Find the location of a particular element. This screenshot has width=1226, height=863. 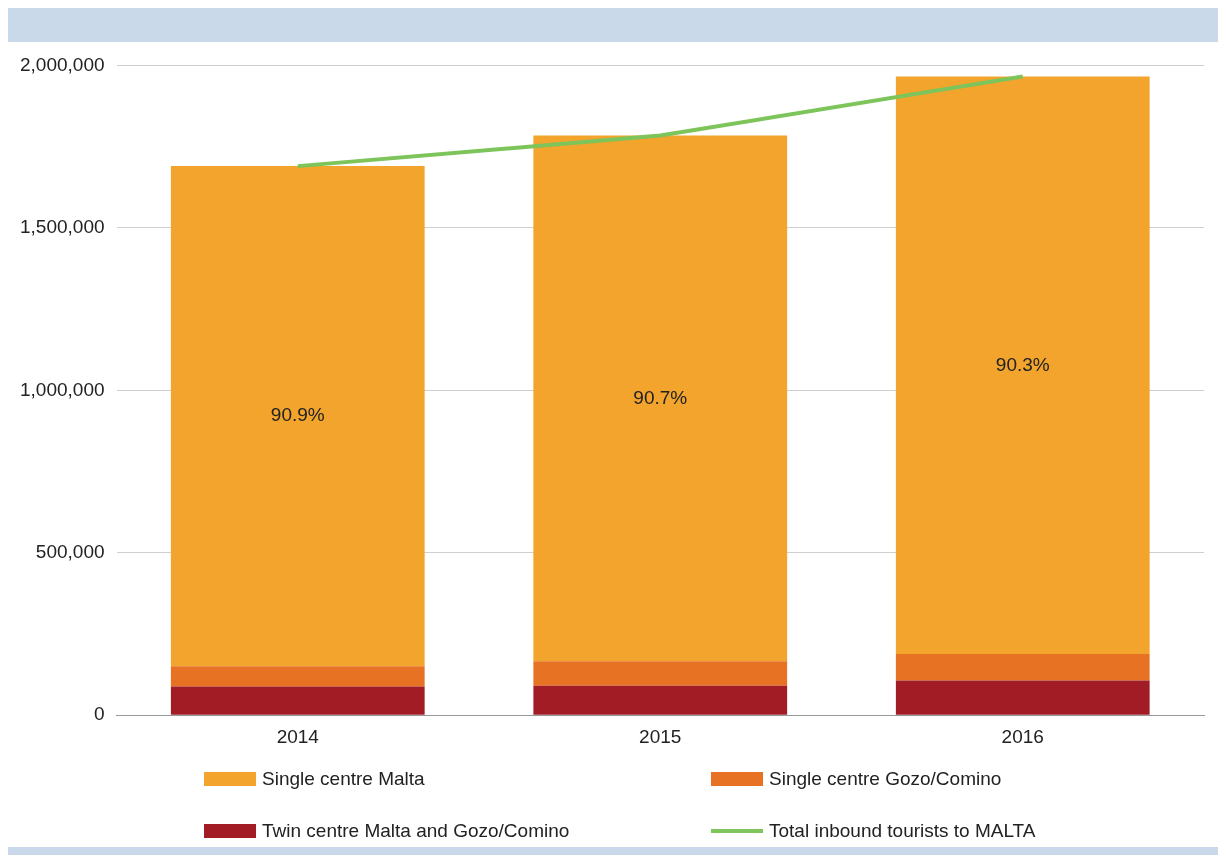

annotation: 90.3% is located at coordinates (1022, 364).